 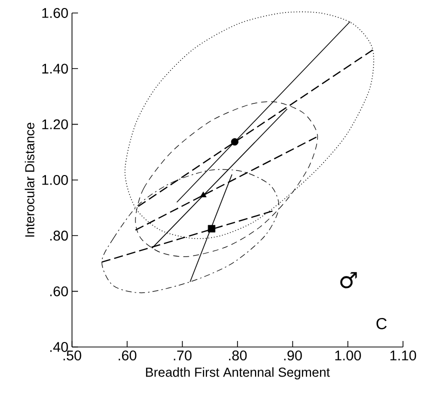 I want to click on x-tick-label: .60, so click(x=127, y=355).